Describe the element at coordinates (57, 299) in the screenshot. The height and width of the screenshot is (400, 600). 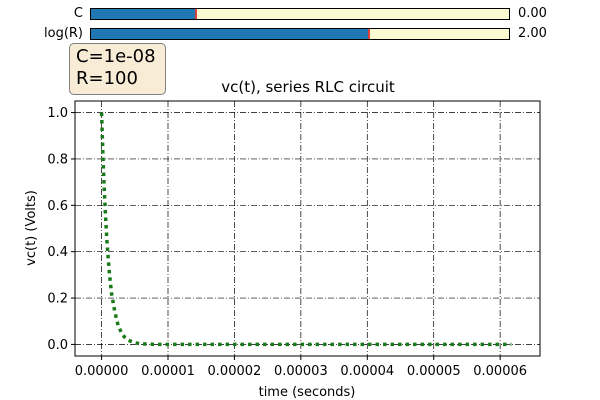
I see `y-tick-label: 0.2` at that location.